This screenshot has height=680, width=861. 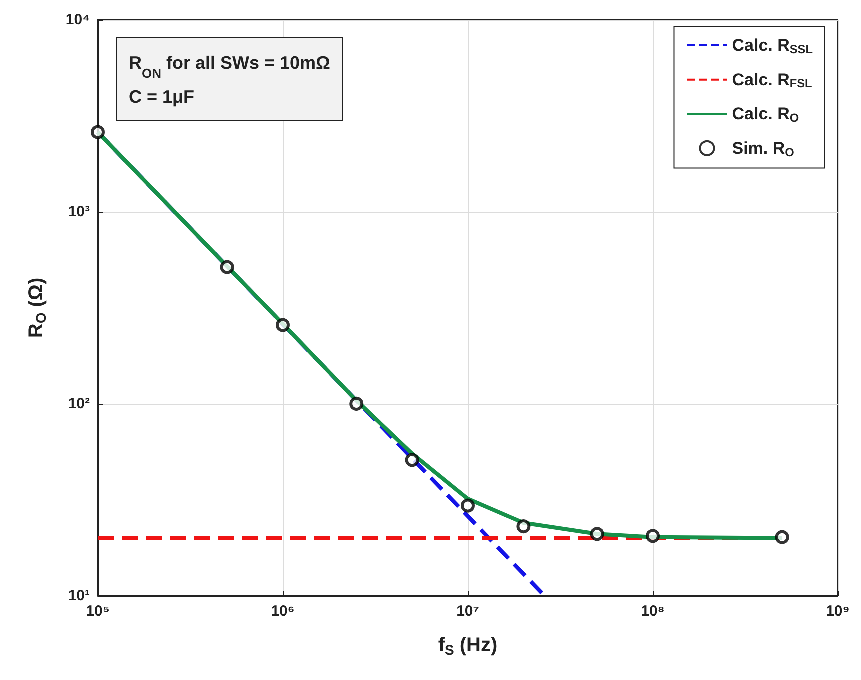 What do you see at coordinates (162, 97) in the screenshot?
I see `annotation: C = 1μF` at bounding box center [162, 97].